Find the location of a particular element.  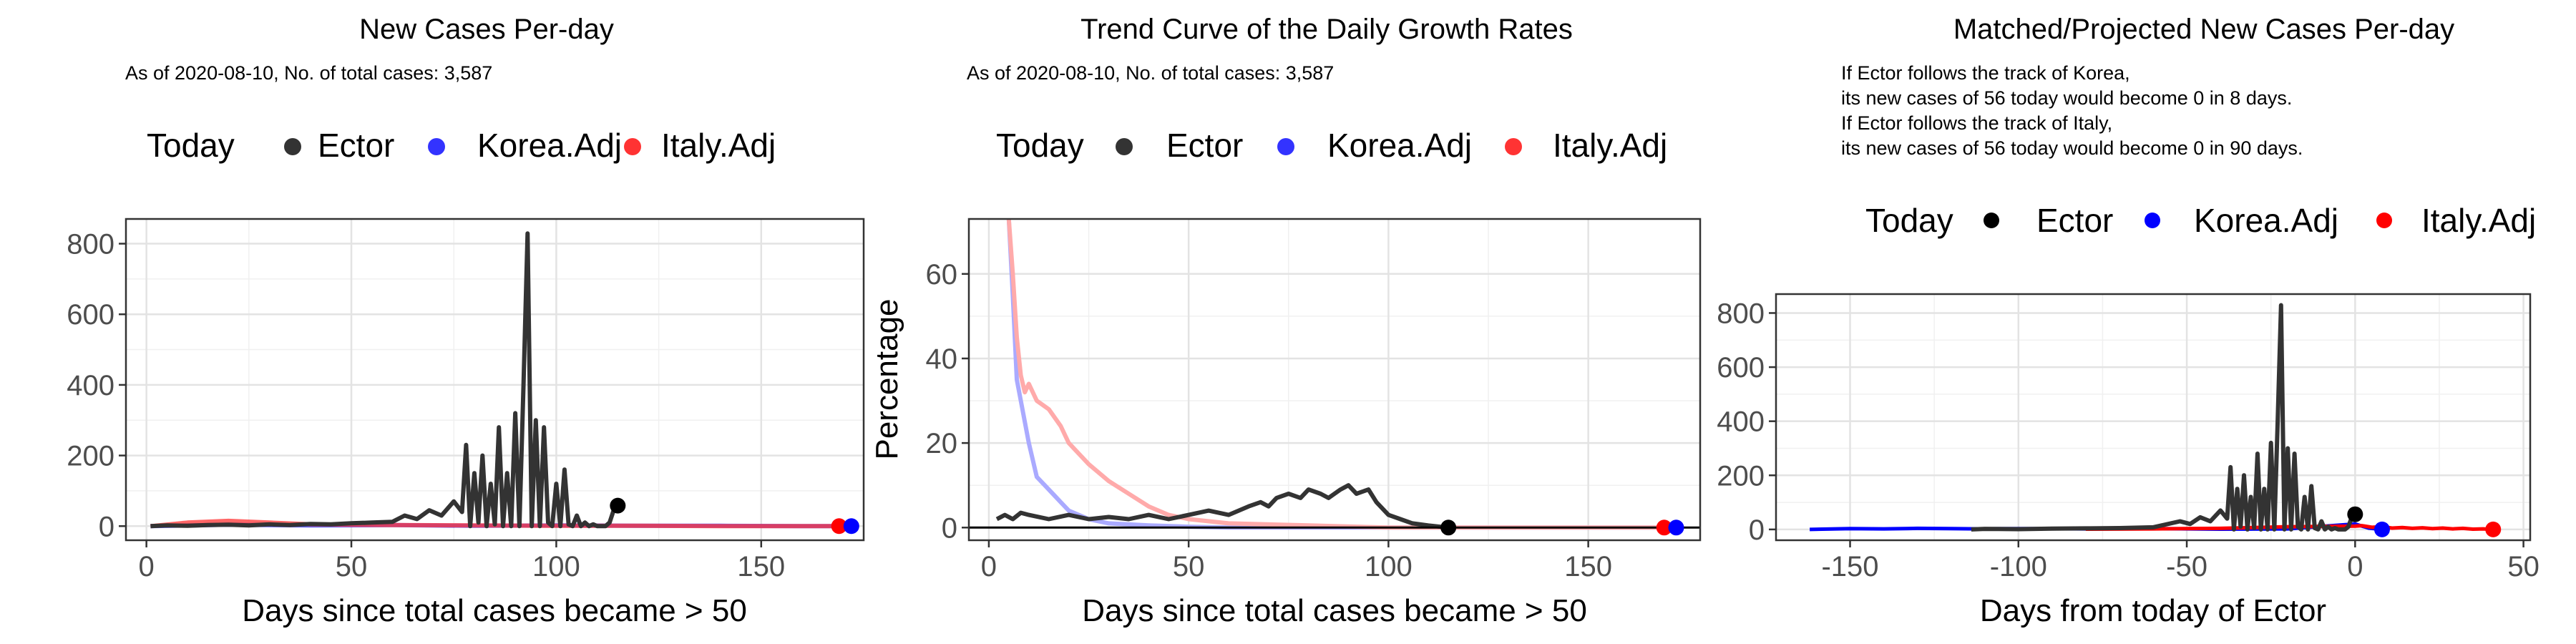

panel-2-x-axis-label: Days since total cases became > 50 is located at coordinates (1334, 610).